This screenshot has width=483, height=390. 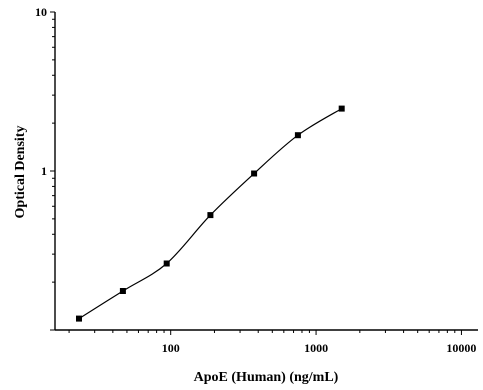 I want to click on y-tick-label: 1, so click(x=44, y=171).